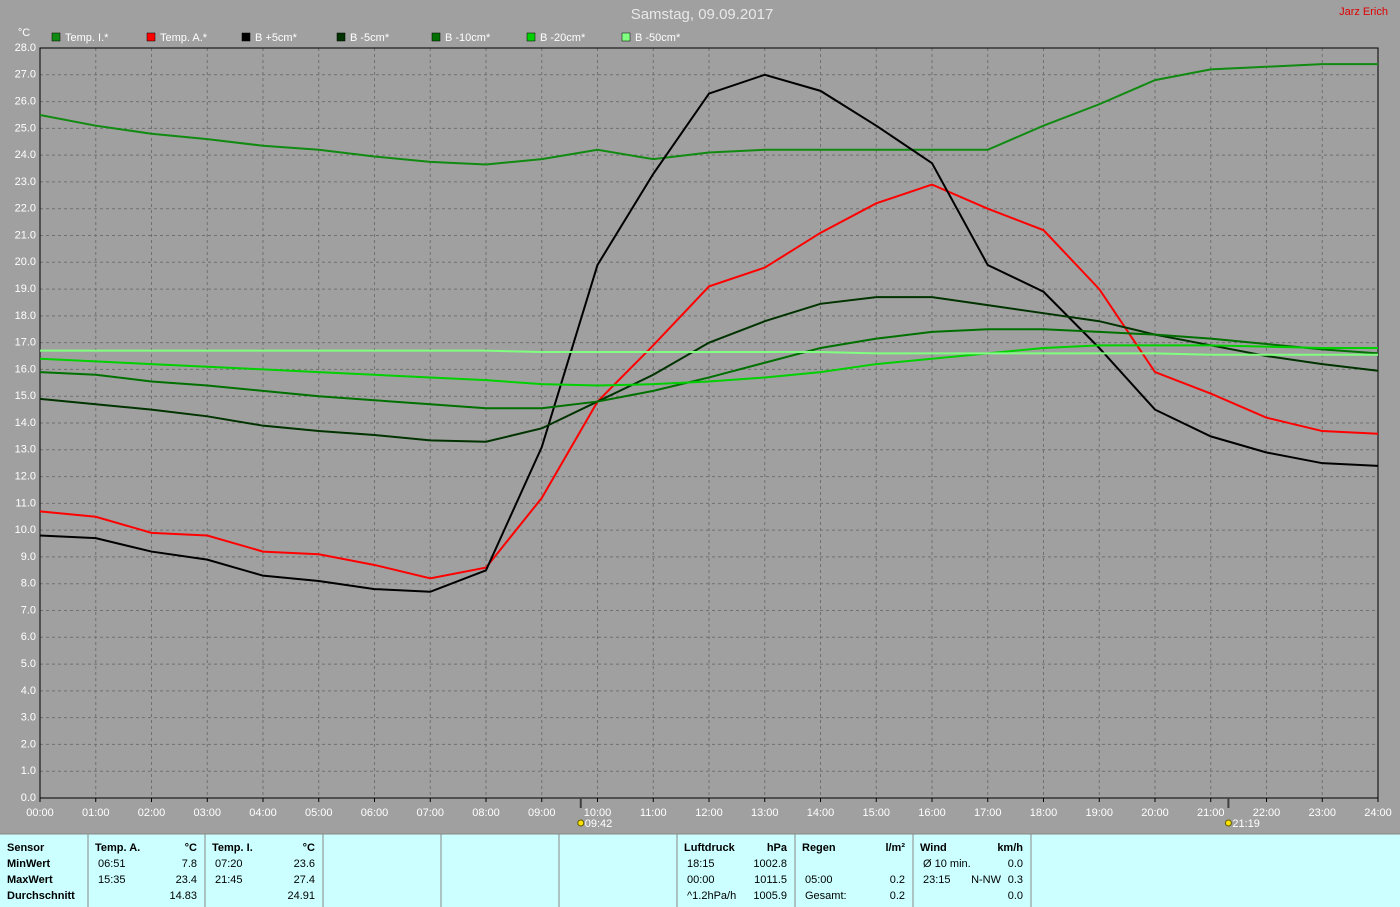 The width and height of the screenshot is (1400, 907). I want to click on y-tick-label: 2.0, so click(28, 744).